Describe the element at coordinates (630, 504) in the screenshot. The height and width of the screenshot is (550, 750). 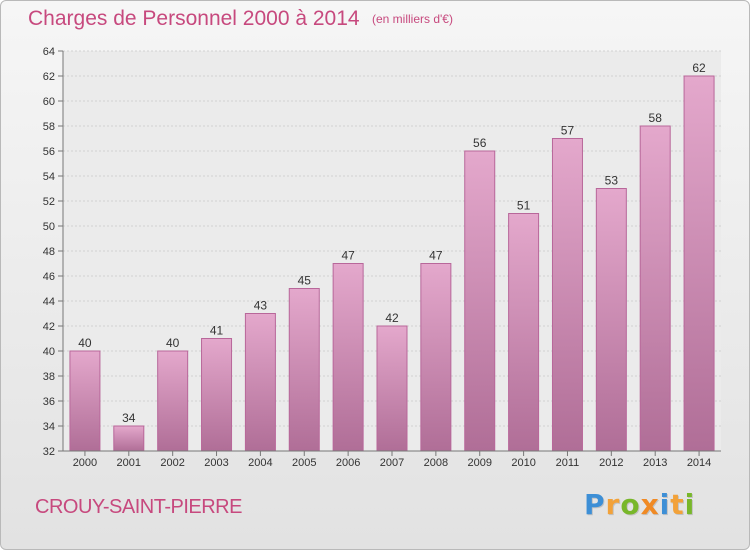
I see `logo-letter: o` at that location.